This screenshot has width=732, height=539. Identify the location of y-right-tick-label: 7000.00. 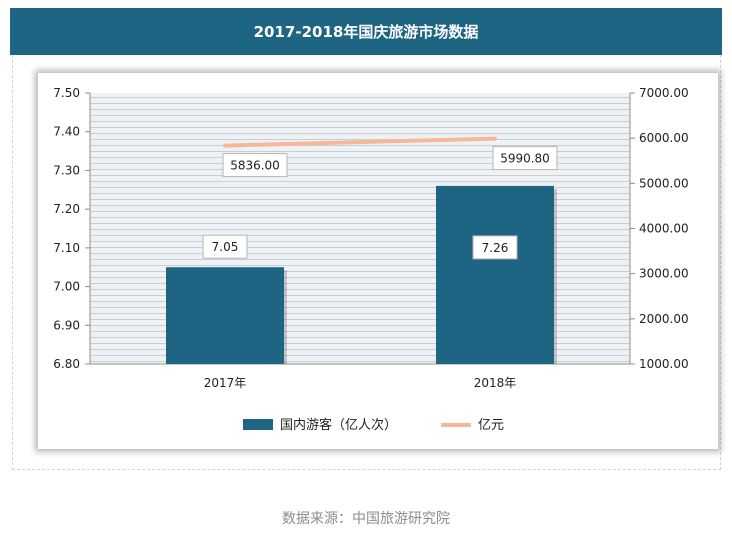
(664, 93).